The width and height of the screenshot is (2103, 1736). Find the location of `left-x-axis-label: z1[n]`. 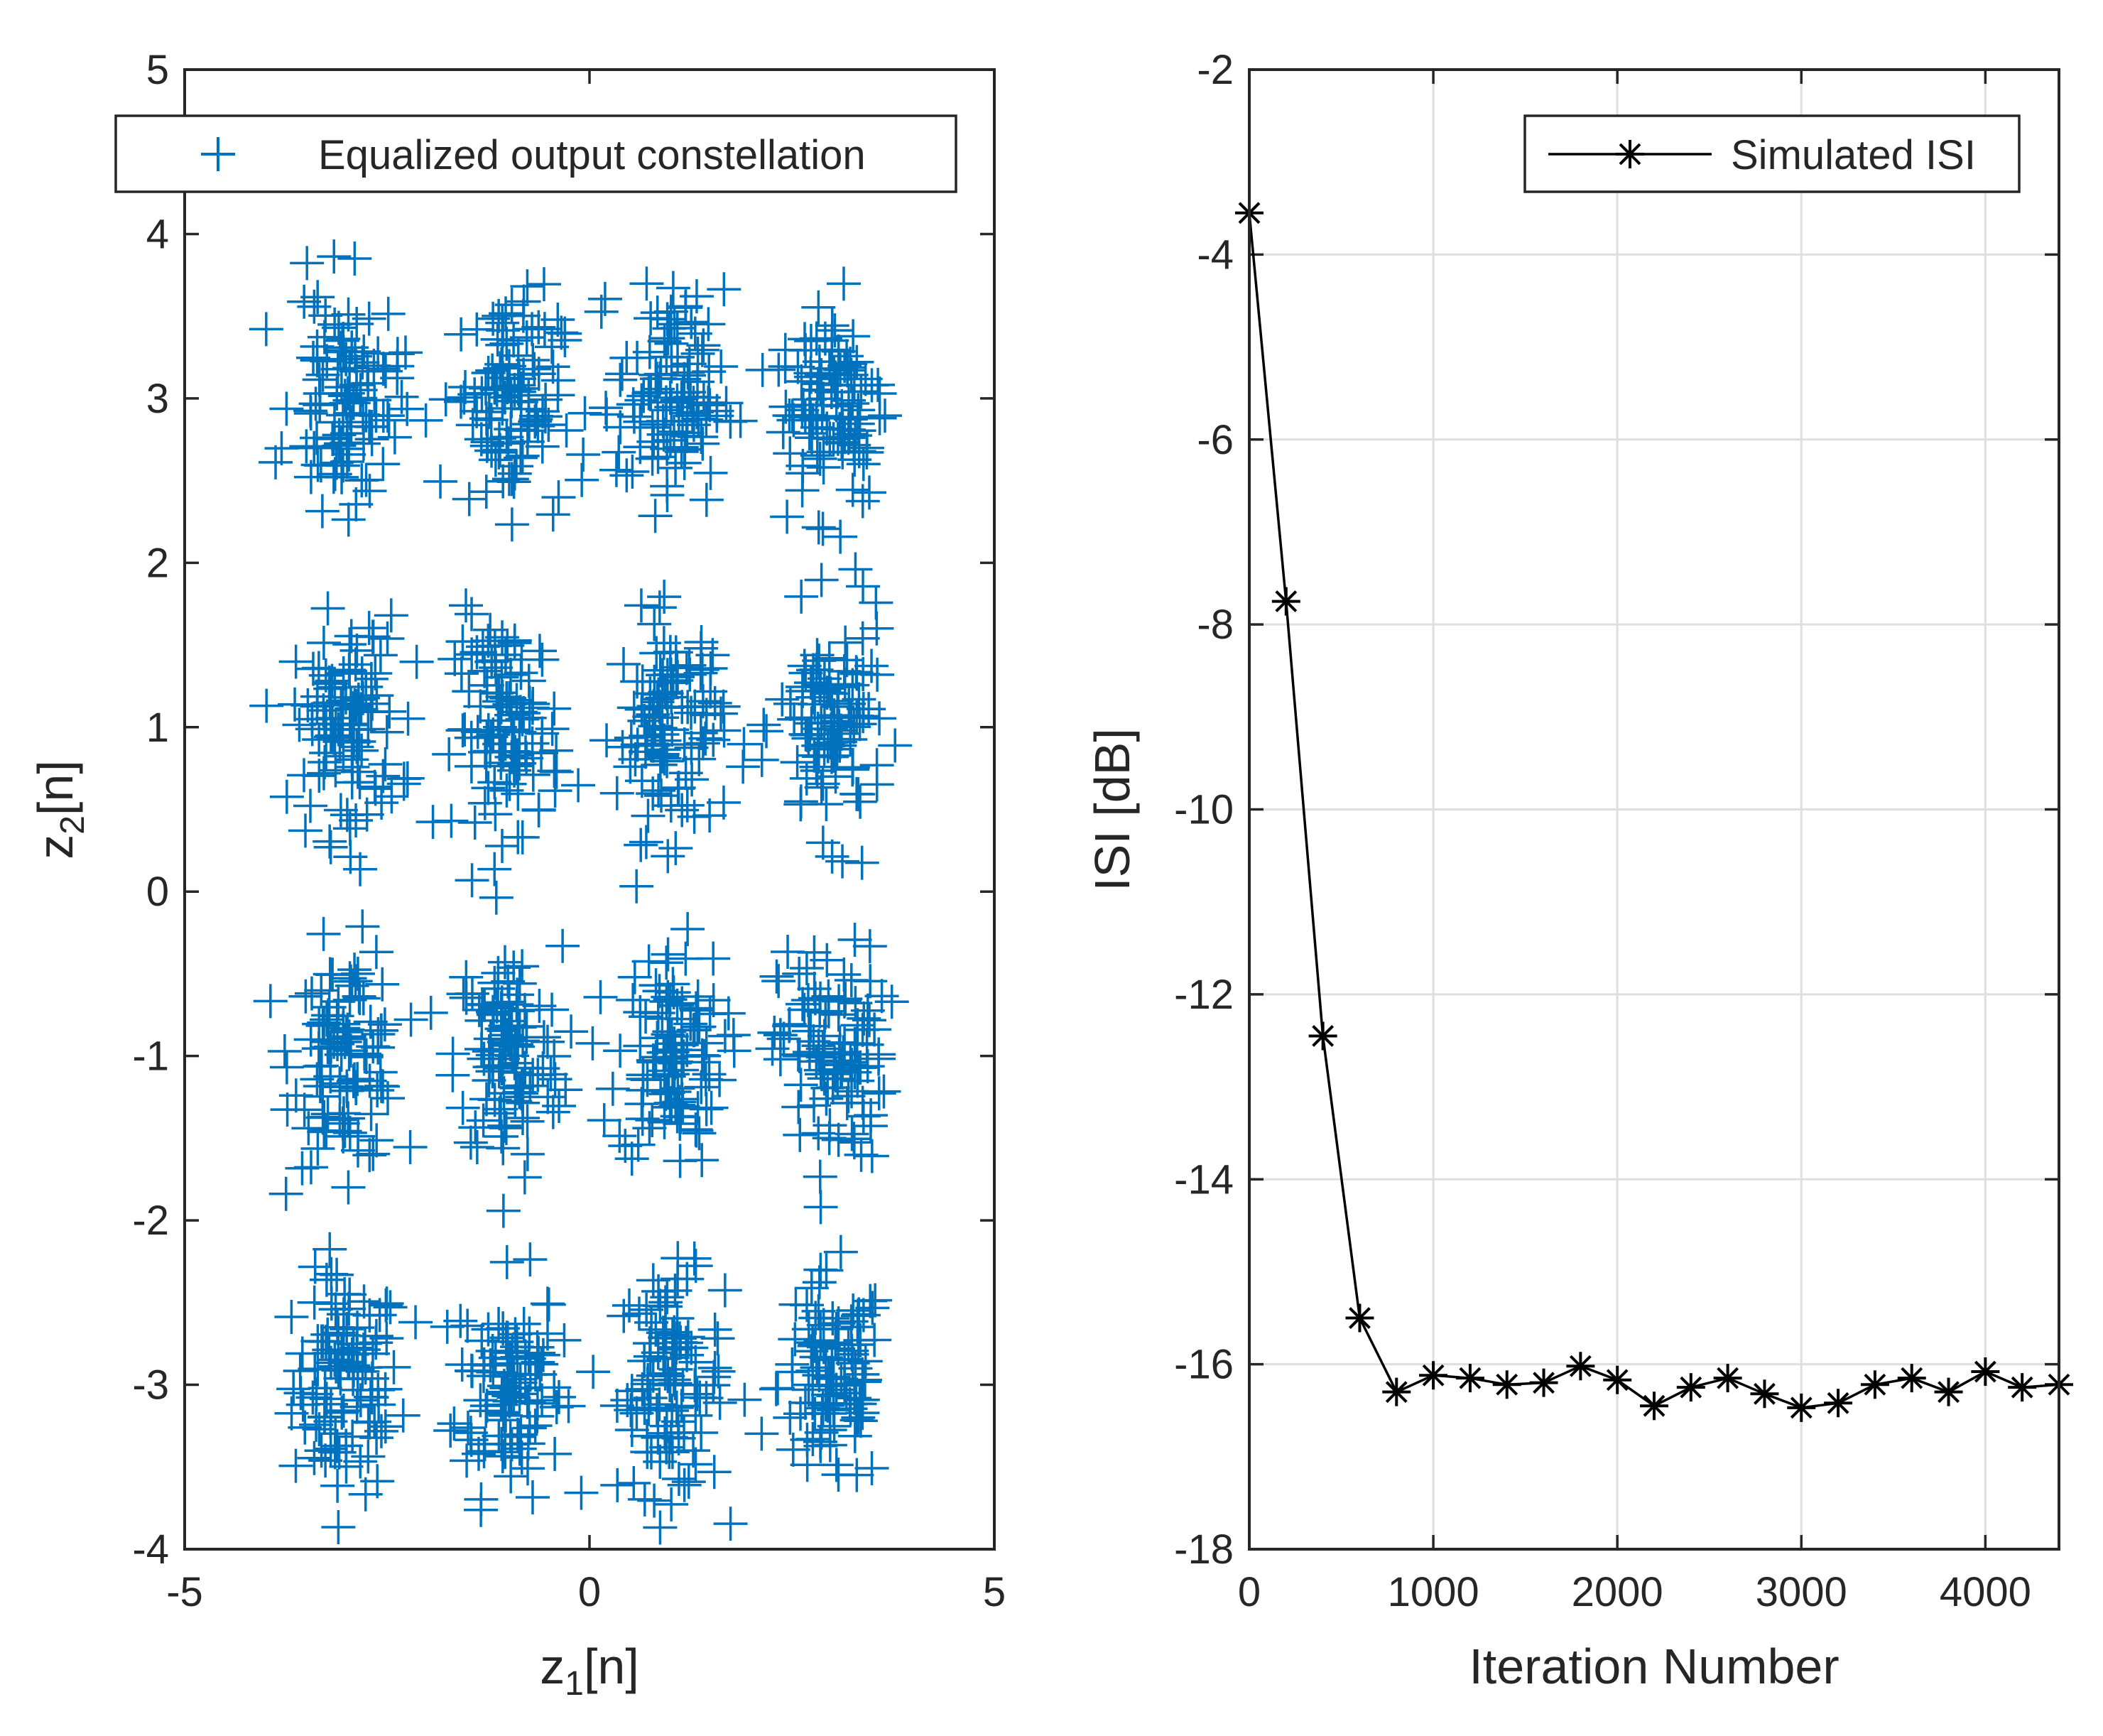

left-x-axis-label: z1[n] is located at coordinates (589, 1671).